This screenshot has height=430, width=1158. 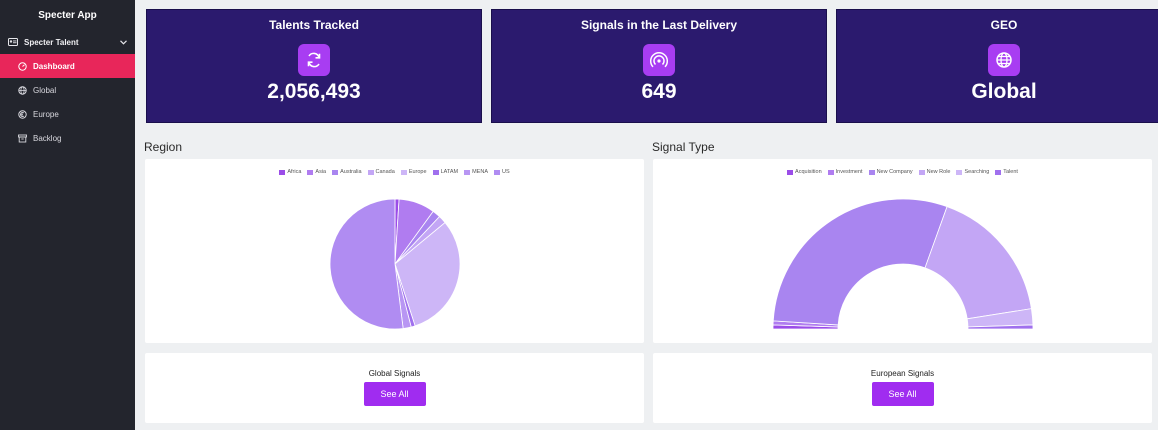 What do you see at coordinates (902, 394) in the screenshot?
I see `european-see-all-button: See All` at bounding box center [902, 394].